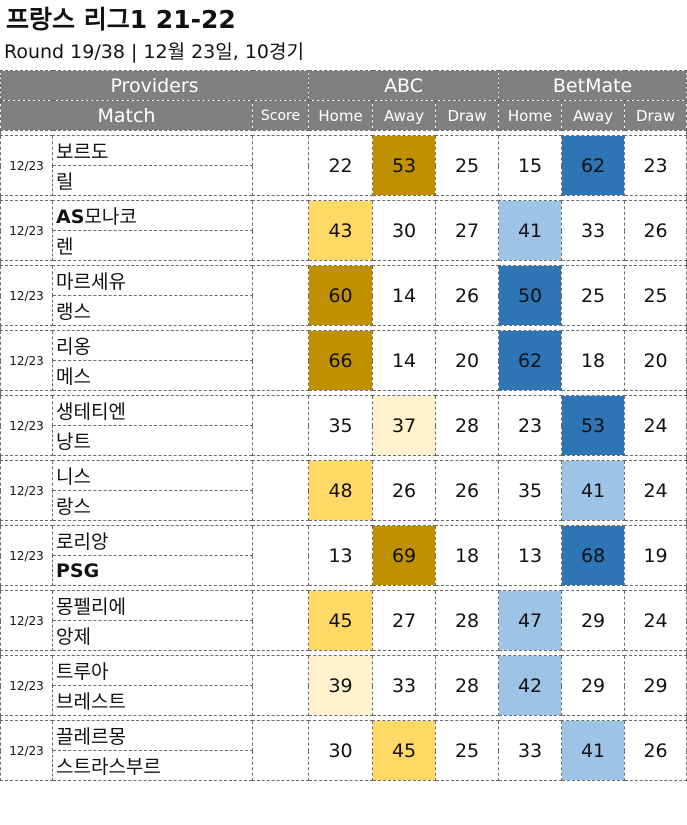 The image size is (687, 825). Describe the element at coordinates (152, 765) in the screenshot. I see `away-team-name: 스트라스부르` at that location.